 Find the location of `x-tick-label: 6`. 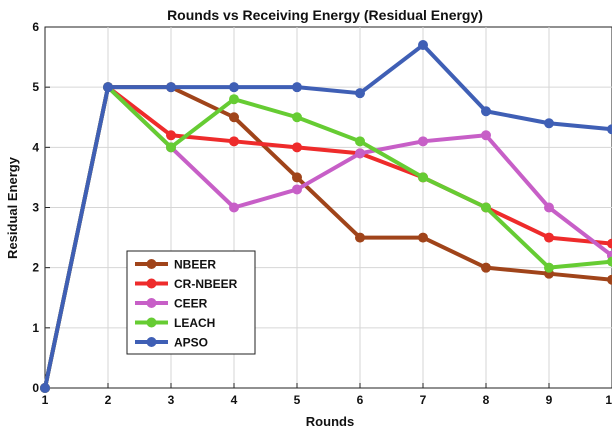

x-tick-label: 6 is located at coordinates (360, 400).